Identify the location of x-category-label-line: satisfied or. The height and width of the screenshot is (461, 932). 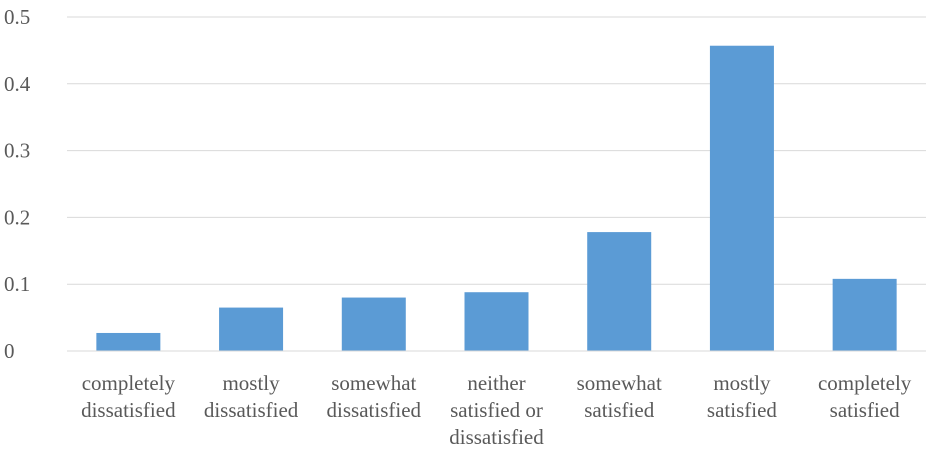
(496, 410).